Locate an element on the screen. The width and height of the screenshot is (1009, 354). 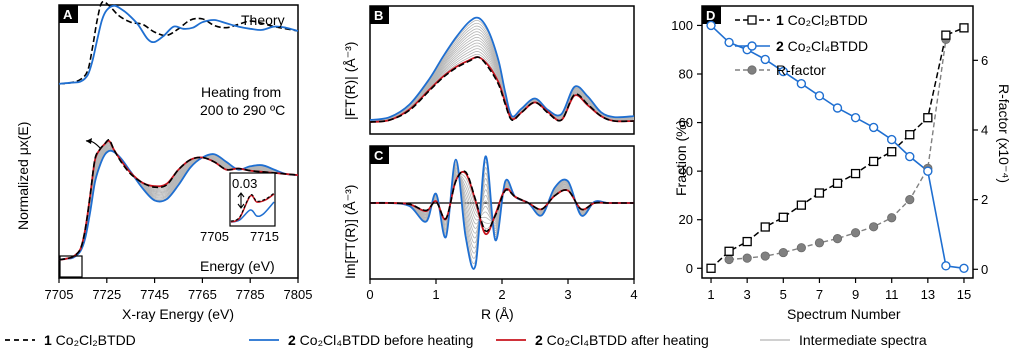
panel-a-heating-line1: Heating from is located at coordinates (241, 92).